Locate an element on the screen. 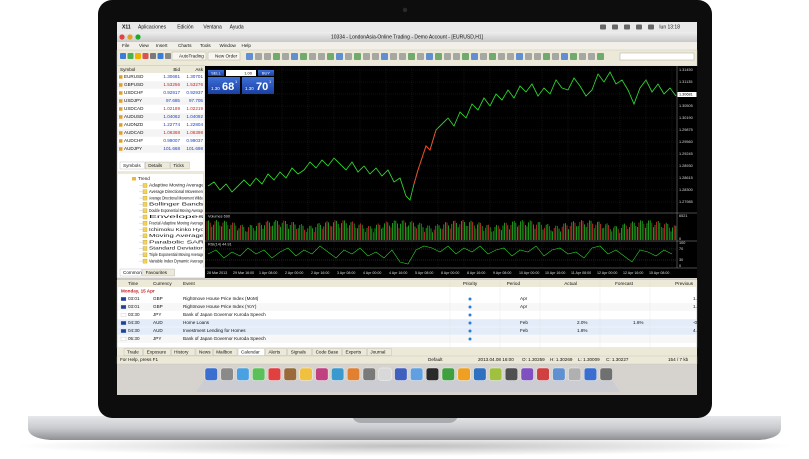 The width and height of the screenshot is (809, 459). volume-box is located at coordinates (241, 73).